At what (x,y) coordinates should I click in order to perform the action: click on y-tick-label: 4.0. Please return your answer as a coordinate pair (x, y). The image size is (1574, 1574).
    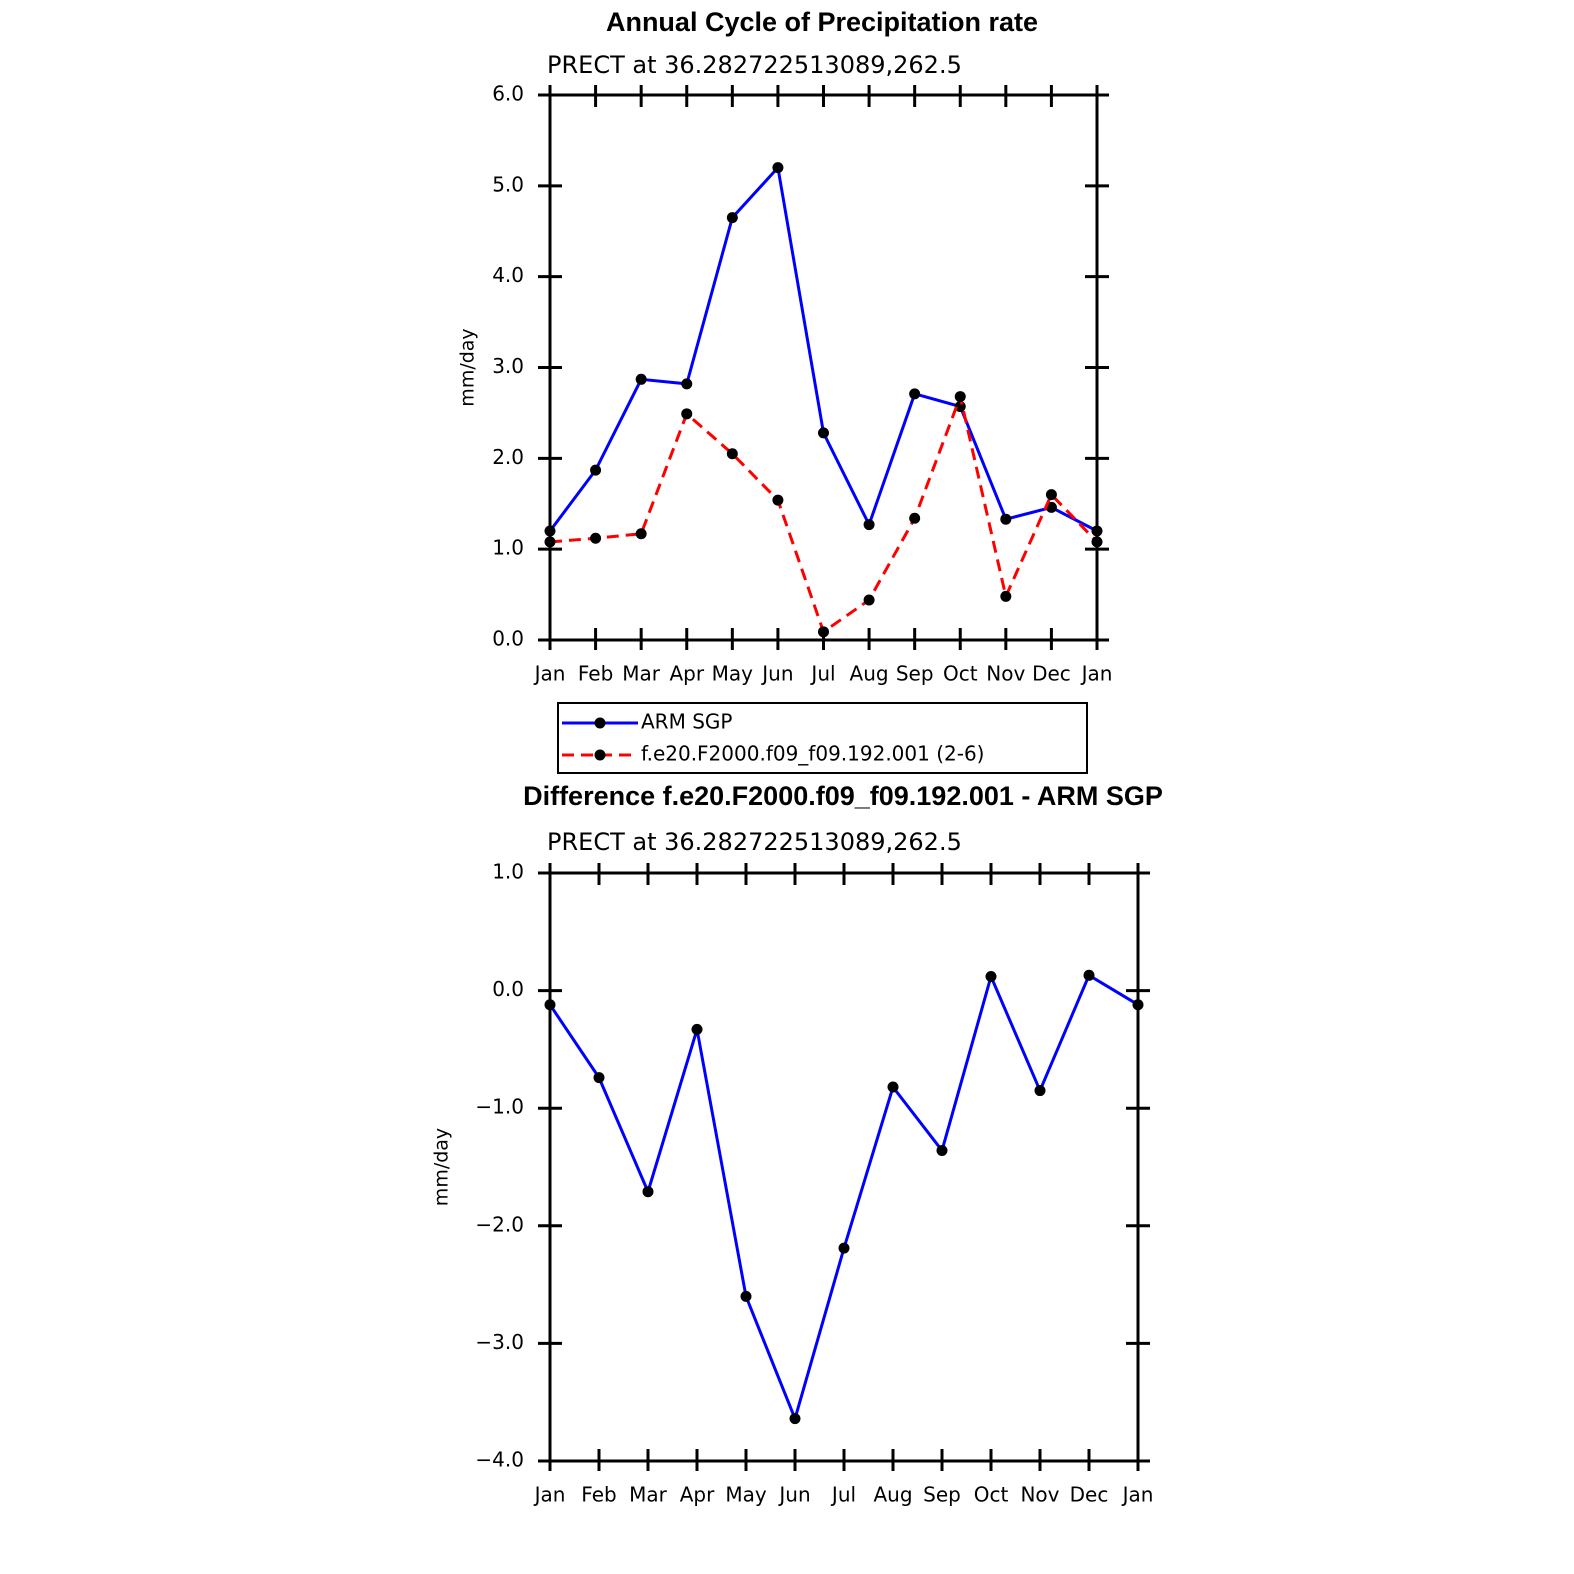
    Looking at the image, I should click on (508, 275).